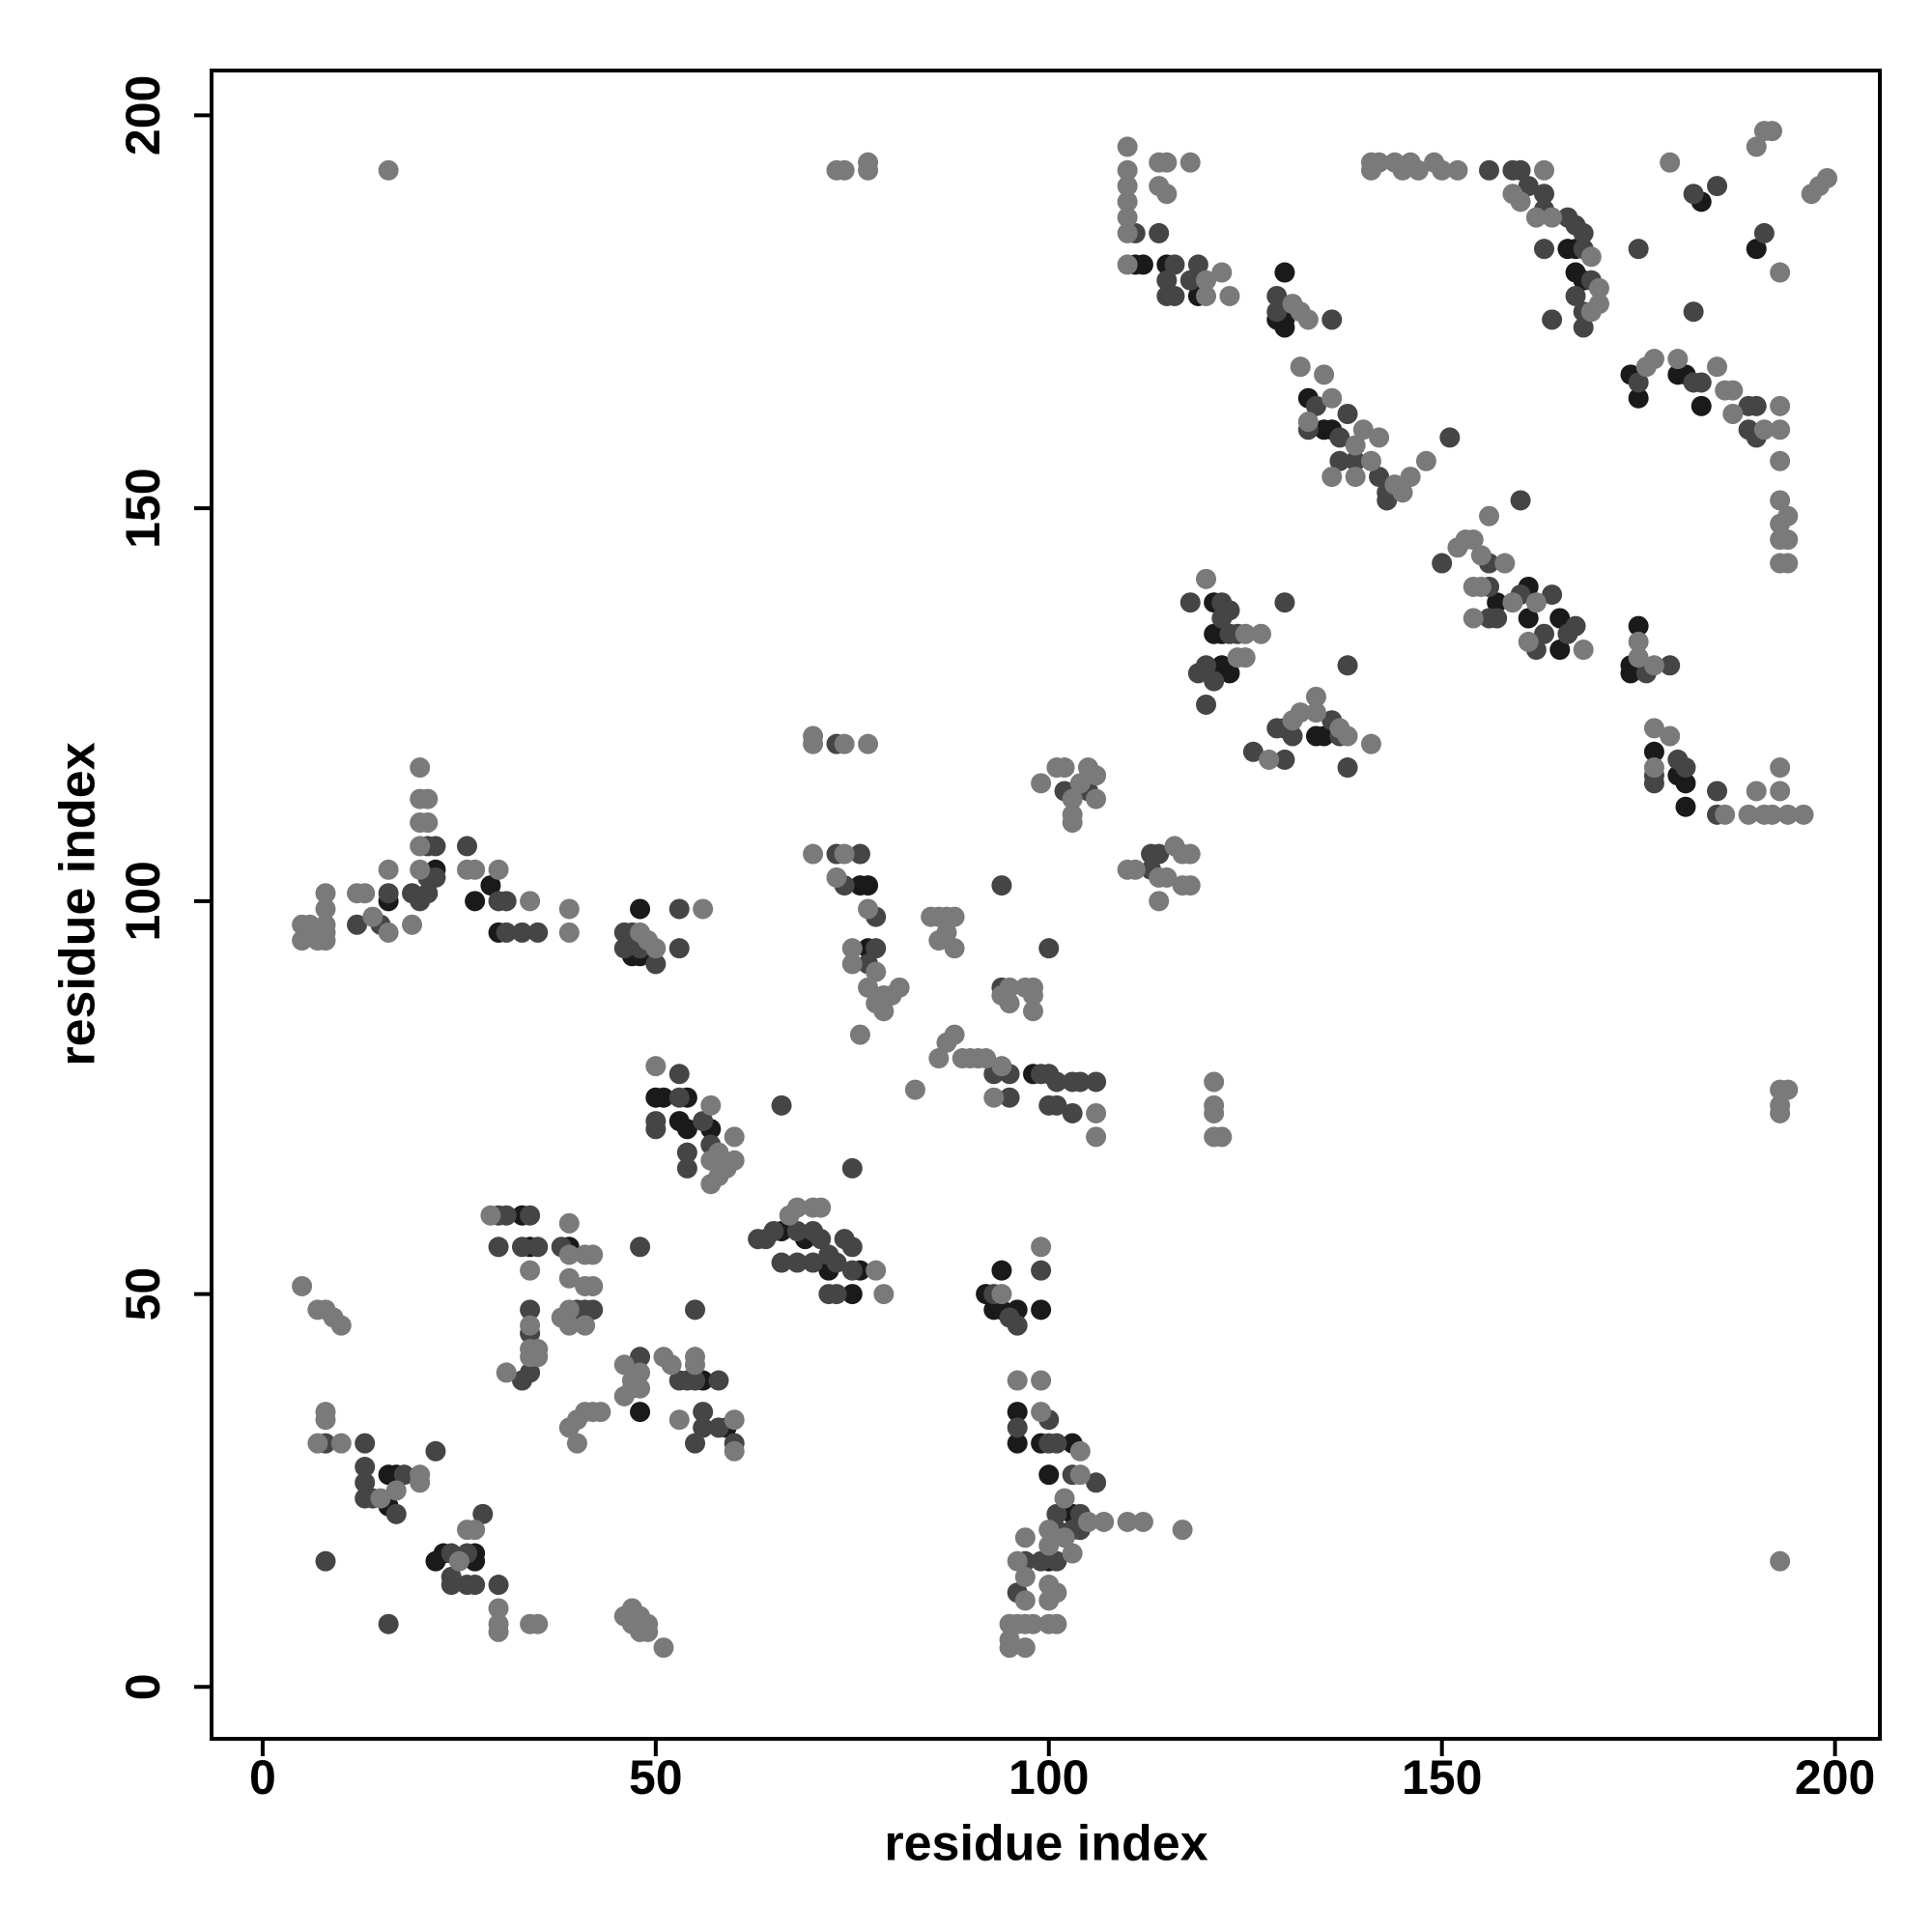 This screenshot has height=1932, width=1932. I want to click on y-tick-label: 50, so click(143, 1294).